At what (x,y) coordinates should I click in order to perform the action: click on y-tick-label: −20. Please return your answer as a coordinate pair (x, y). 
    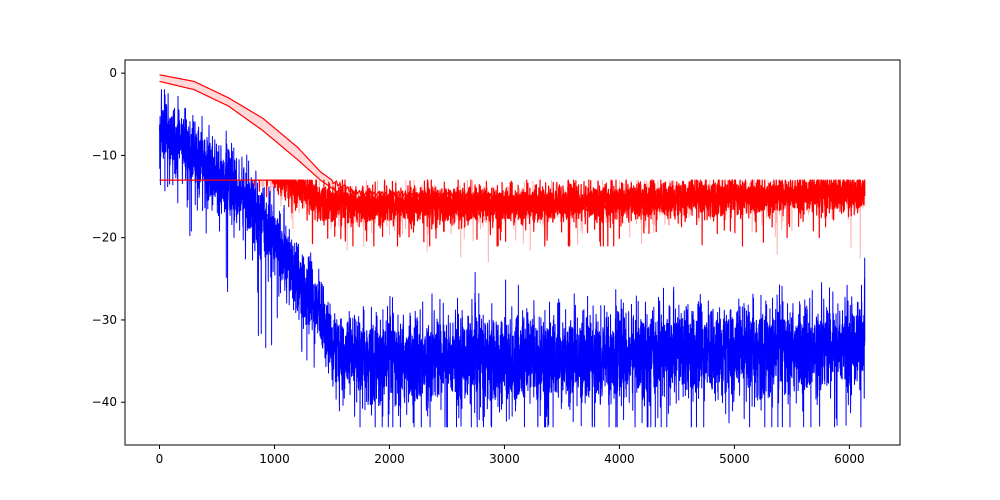
    Looking at the image, I should click on (104, 238).